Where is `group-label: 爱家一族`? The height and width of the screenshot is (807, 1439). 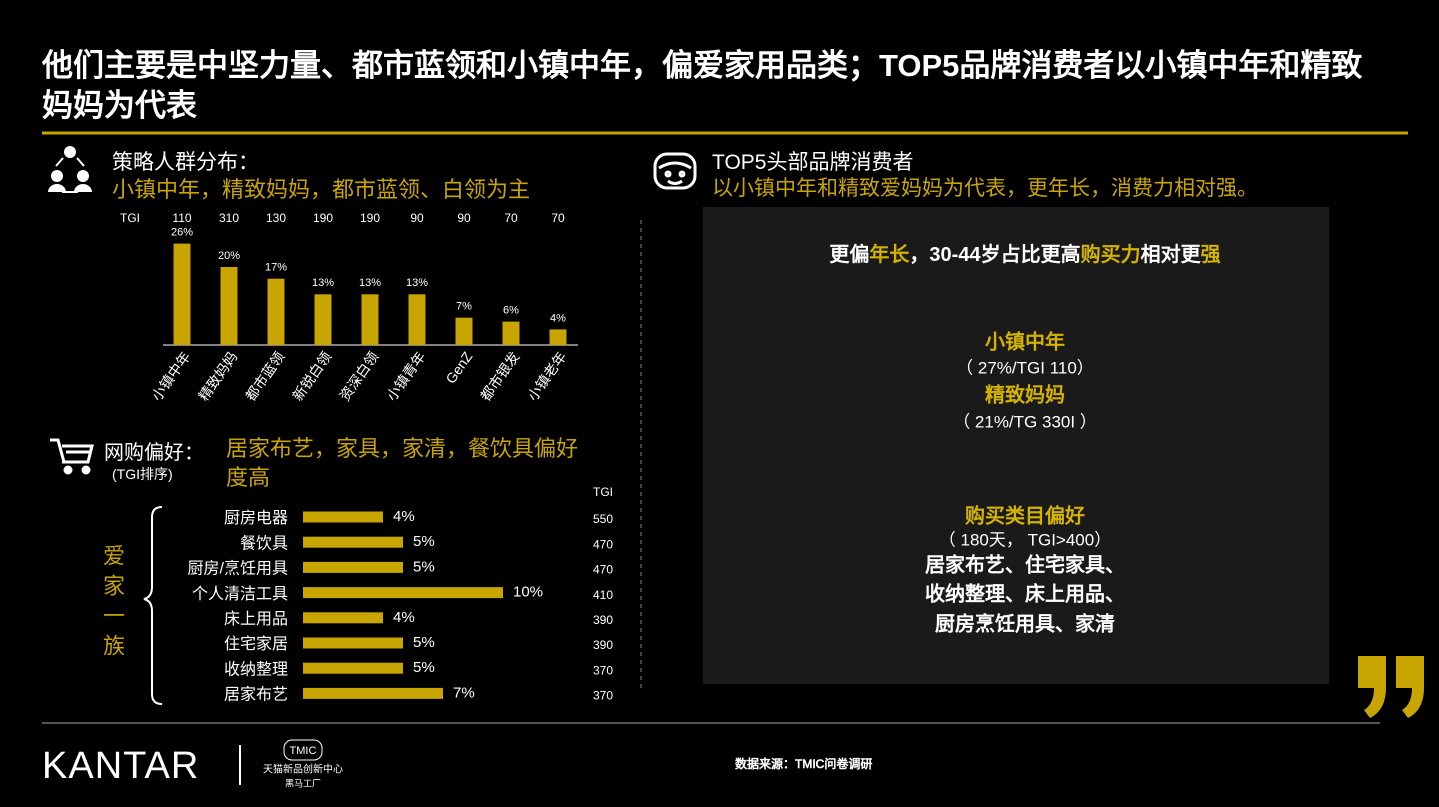
group-label: 爱家一族 is located at coordinates (112, 604).